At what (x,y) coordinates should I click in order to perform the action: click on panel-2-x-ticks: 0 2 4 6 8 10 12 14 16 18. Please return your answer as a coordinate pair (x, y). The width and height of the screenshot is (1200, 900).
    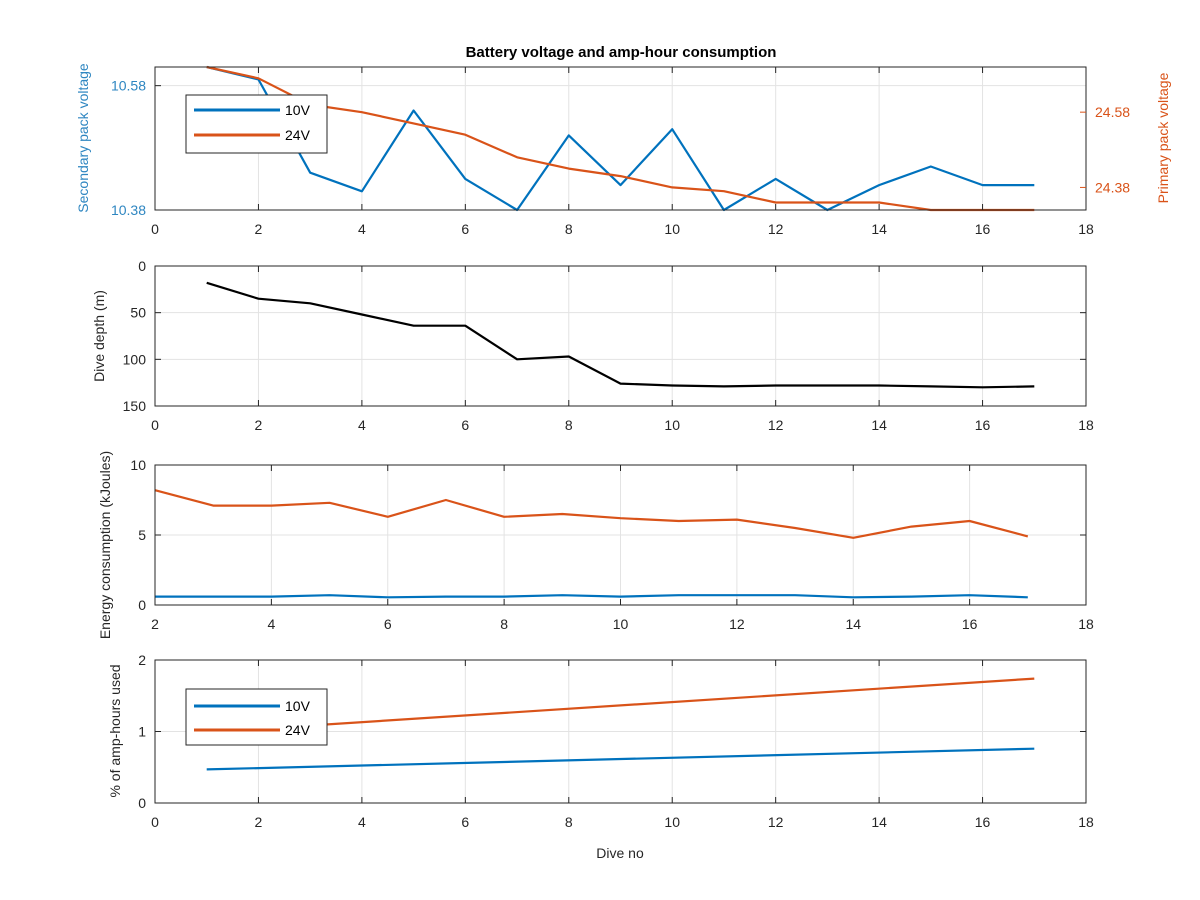
    Looking at the image, I should click on (622, 349).